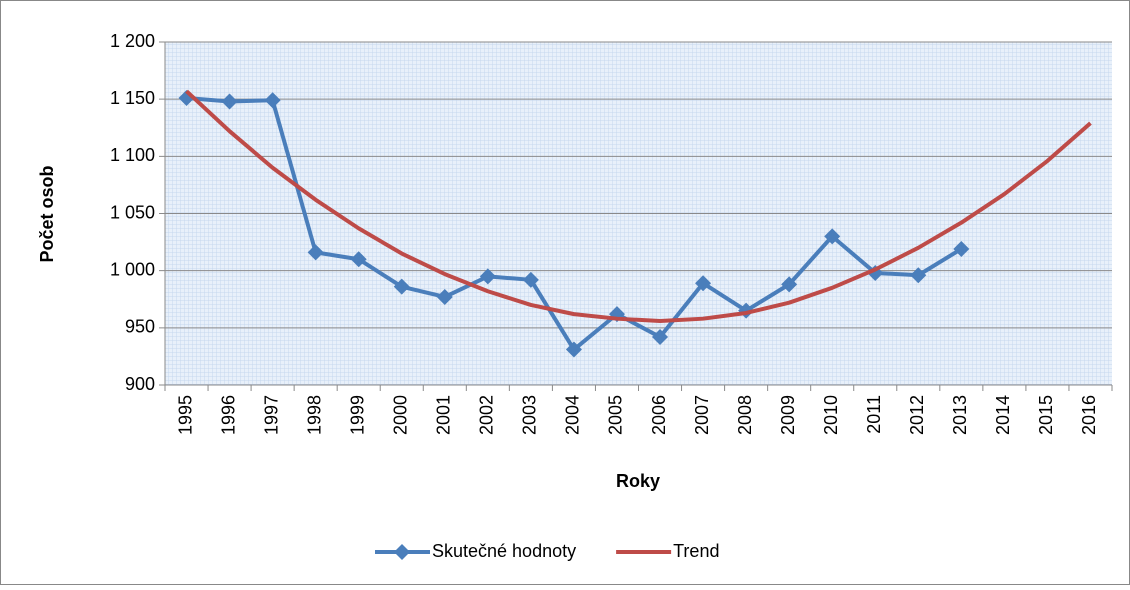 The width and height of the screenshot is (1130, 590). What do you see at coordinates (696, 551) in the screenshot?
I see `legend-label: Trend` at bounding box center [696, 551].